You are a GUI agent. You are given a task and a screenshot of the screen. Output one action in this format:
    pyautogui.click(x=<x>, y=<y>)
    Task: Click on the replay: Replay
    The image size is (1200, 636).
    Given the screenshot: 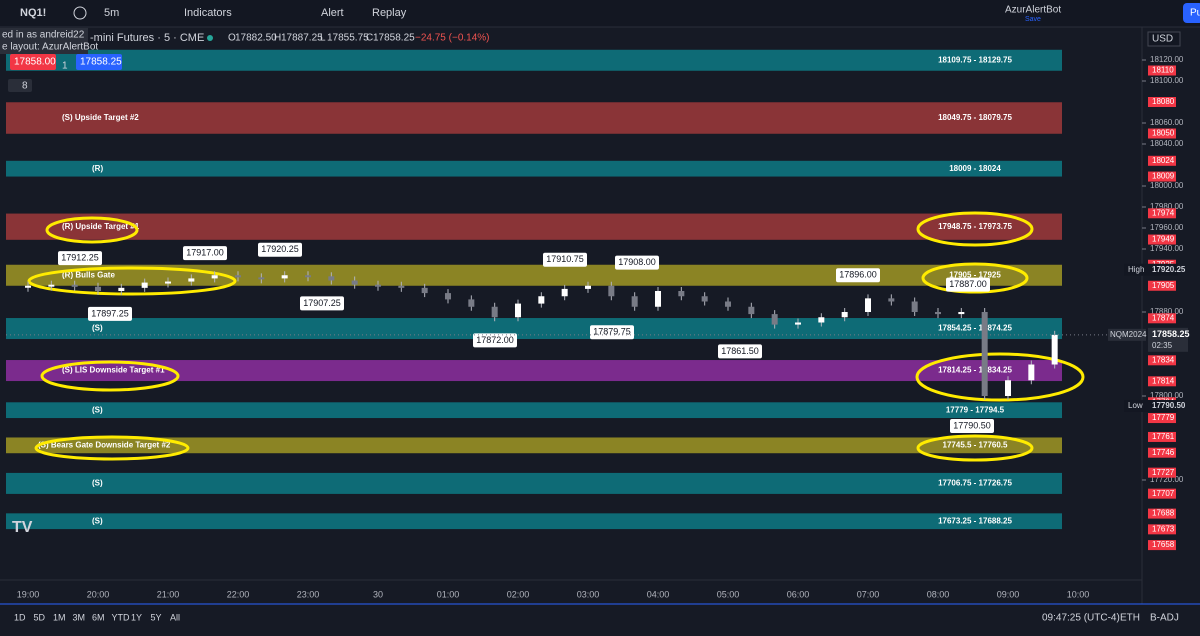 What is the action you would take?
    pyautogui.click(x=389, y=13)
    